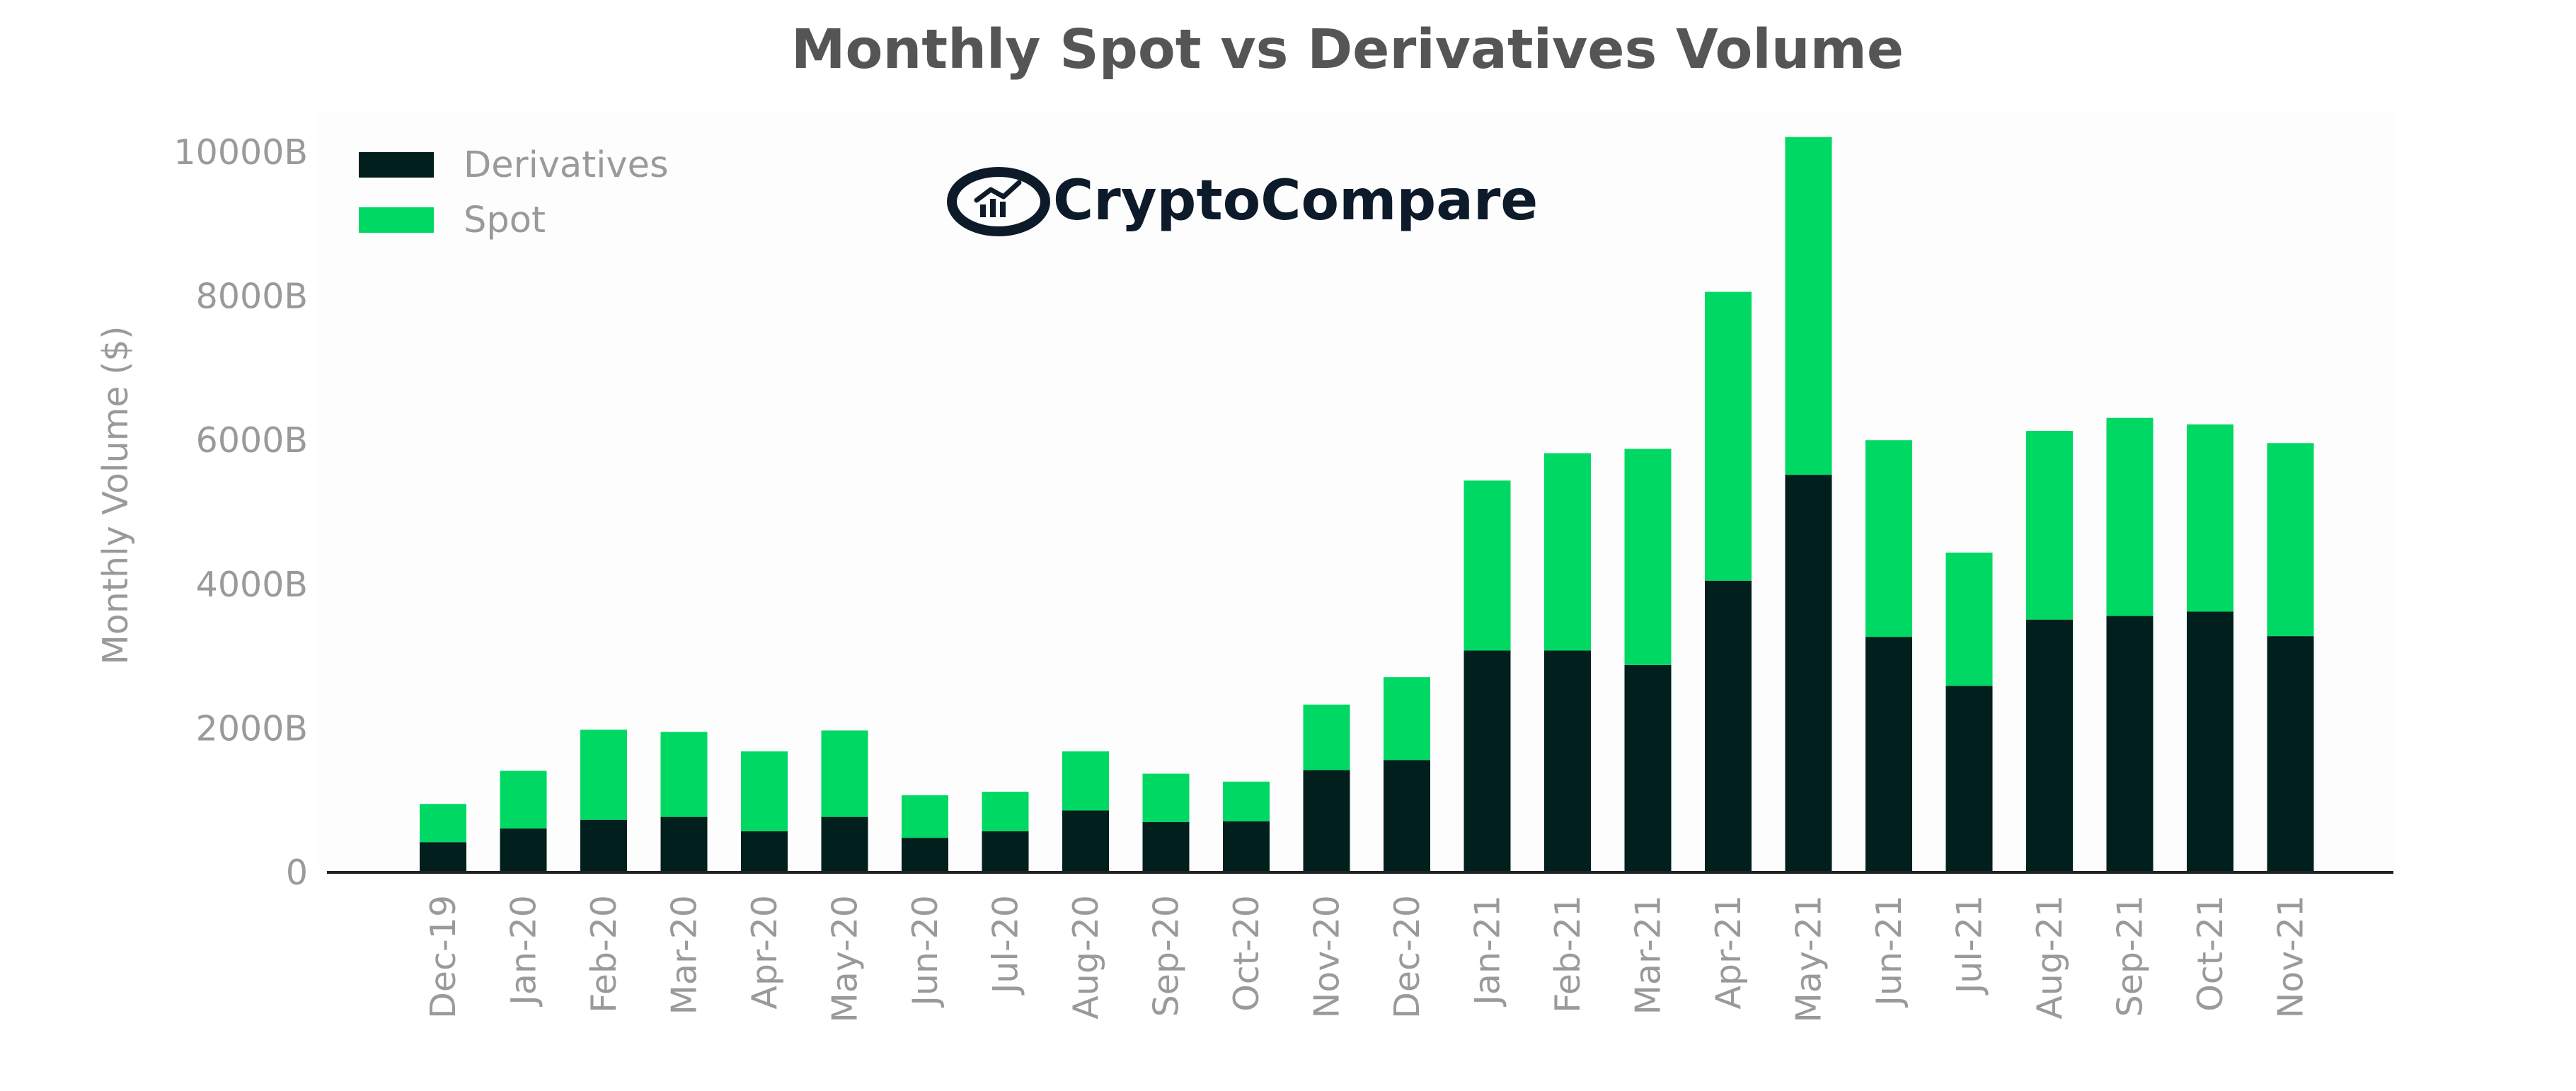 The width and height of the screenshot is (2576, 1091). I want to click on x-tick-label: Sep-21, so click(2130, 956).